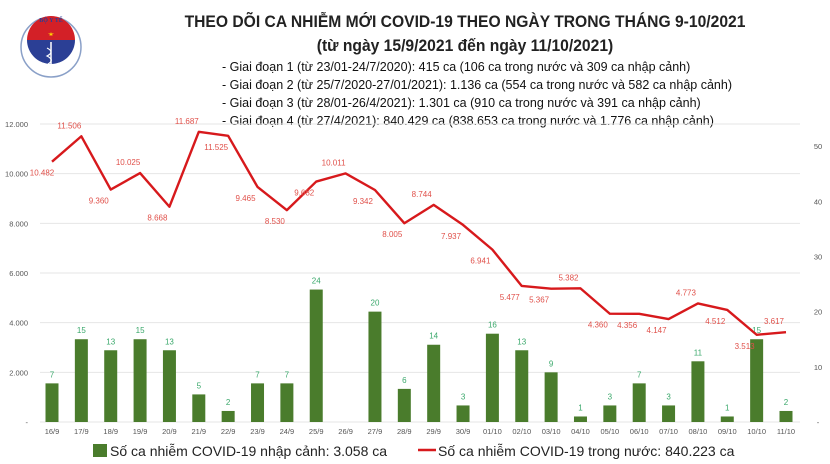  I want to click on x-axis-tick: 22/9, so click(228, 431).